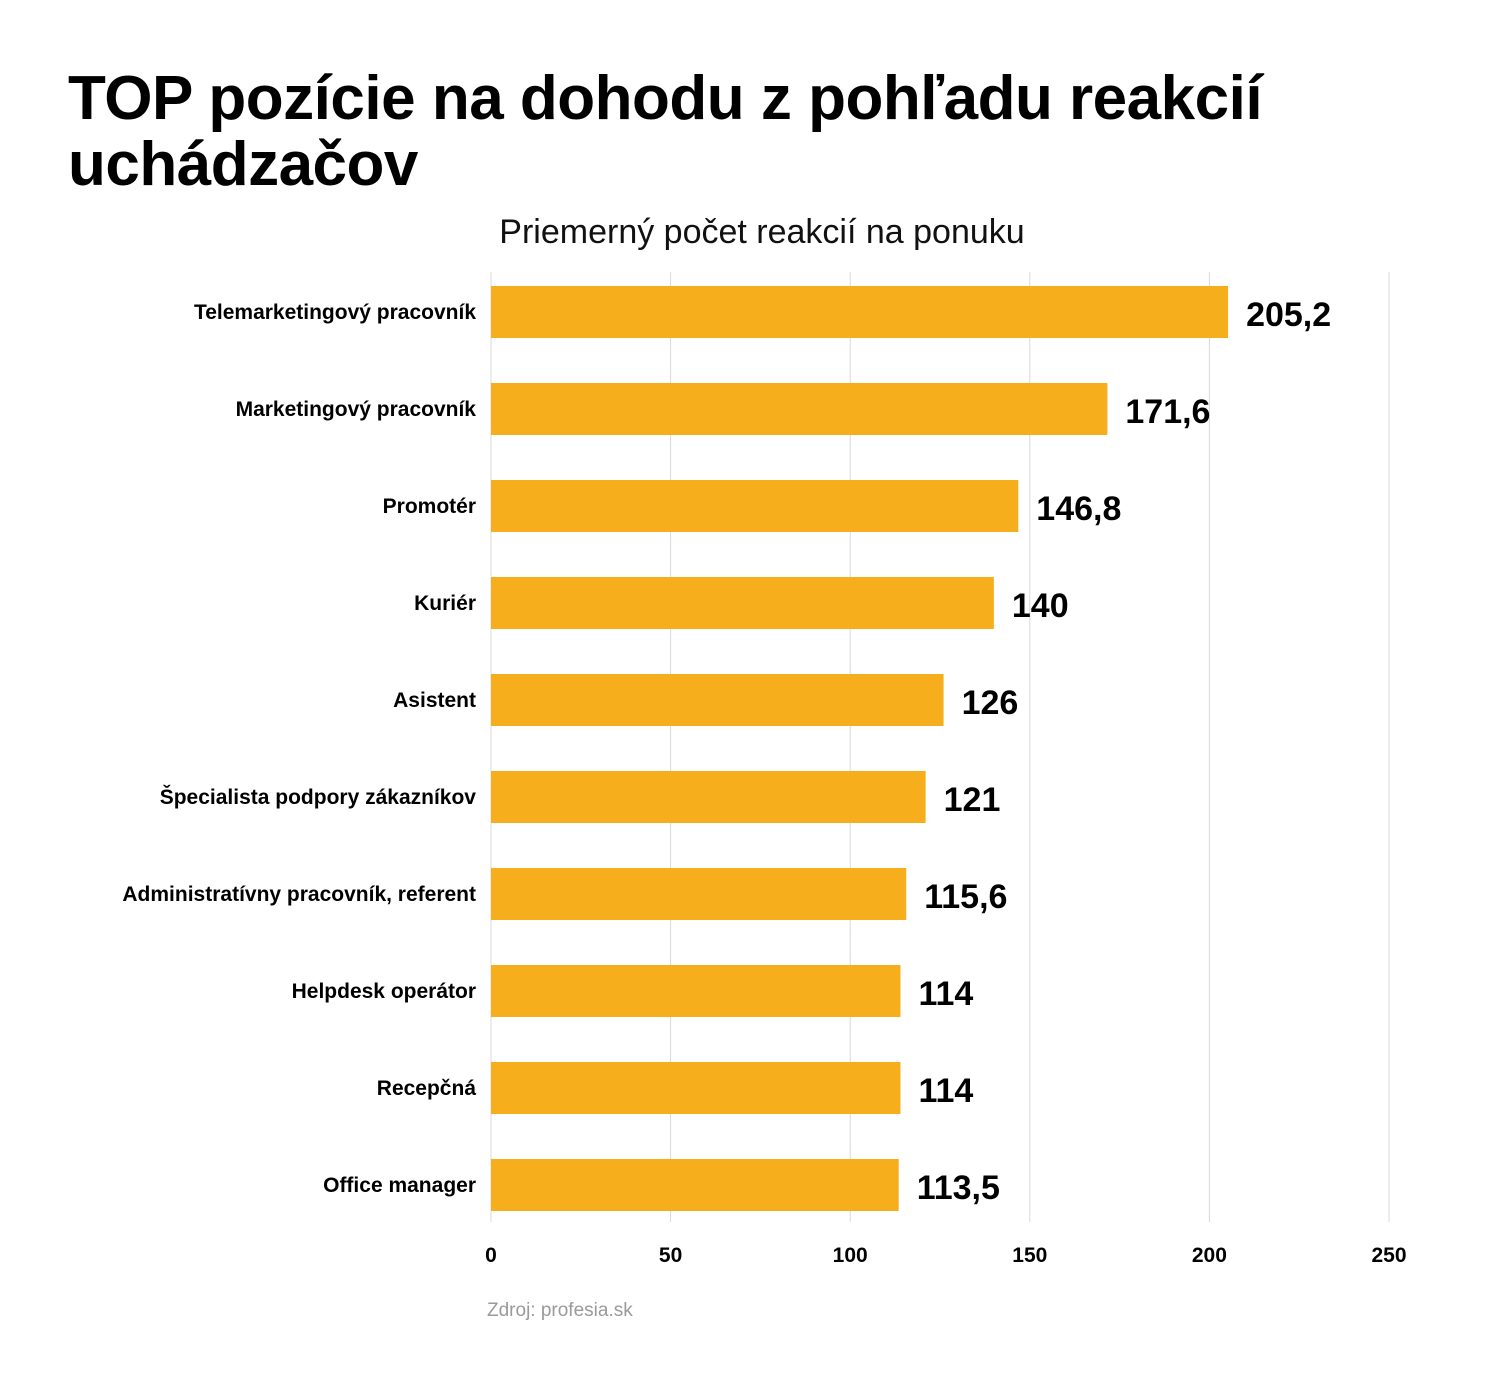 This screenshot has height=1387, width=1500. What do you see at coordinates (945, 1255) in the screenshot?
I see `x-axis-ticks: 0 50 100 150 200 250` at bounding box center [945, 1255].